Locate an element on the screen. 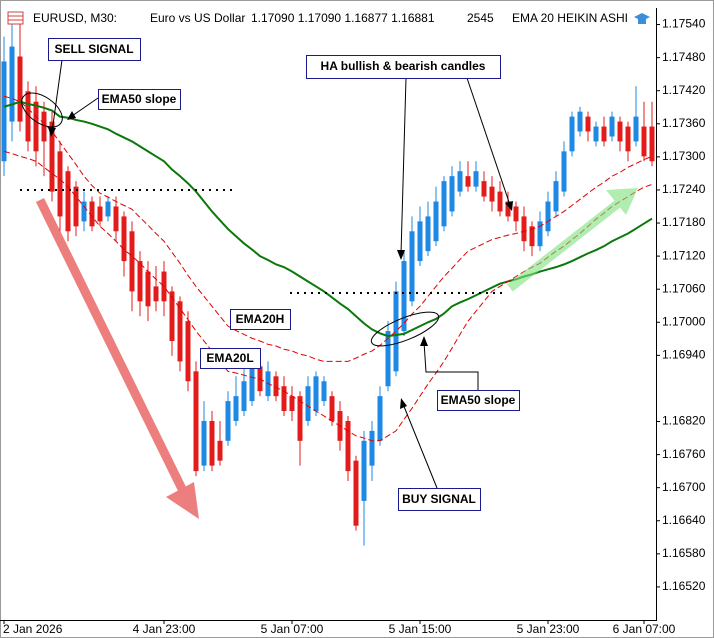 The width and height of the screenshot is (714, 638). y-tick-label: 1.17300 is located at coordinates (684, 156).